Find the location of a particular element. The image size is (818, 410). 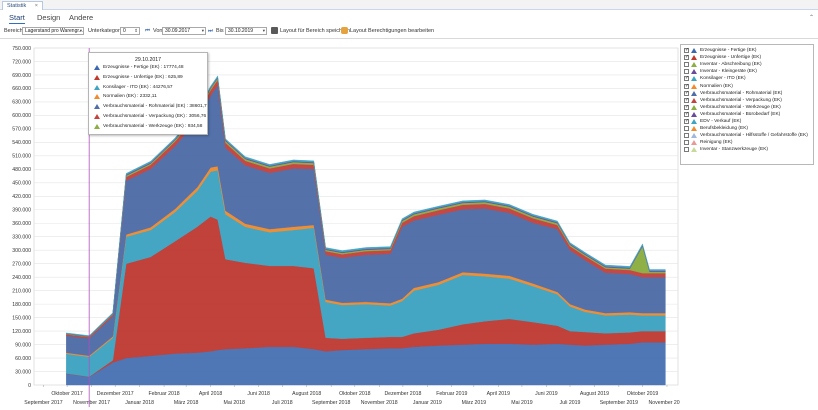

legend-item: ✓ Erzeugnisse - Unfertige (EK) is located at coordinates (747, 57).